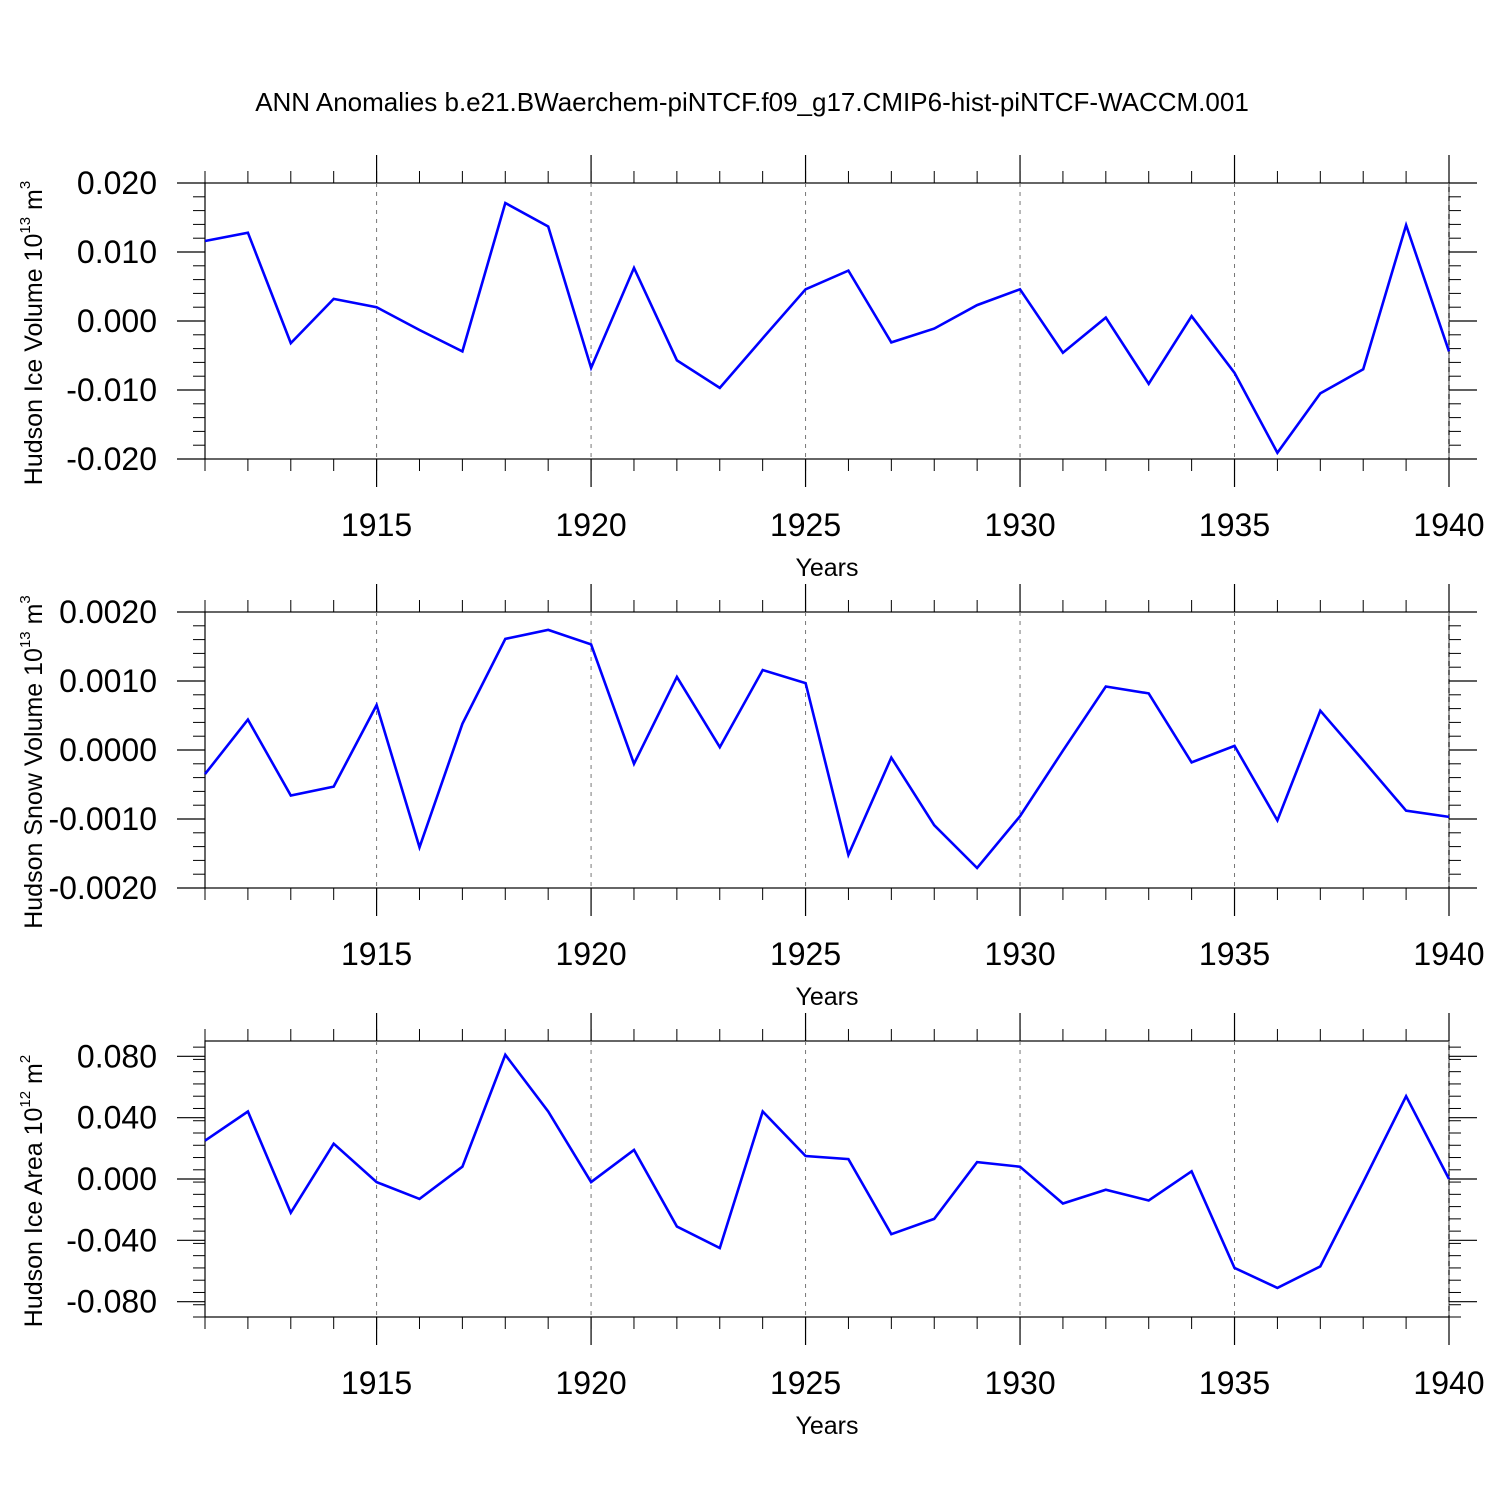 This screenshot has width=1500, height=1500. I want to click on ice-volume-x-tick-label: 1925, so click(805, 525).